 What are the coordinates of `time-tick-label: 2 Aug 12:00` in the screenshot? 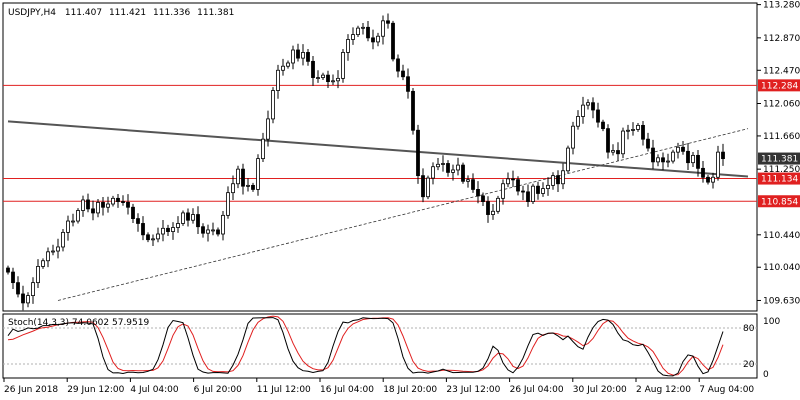 It's located at (663, 390).